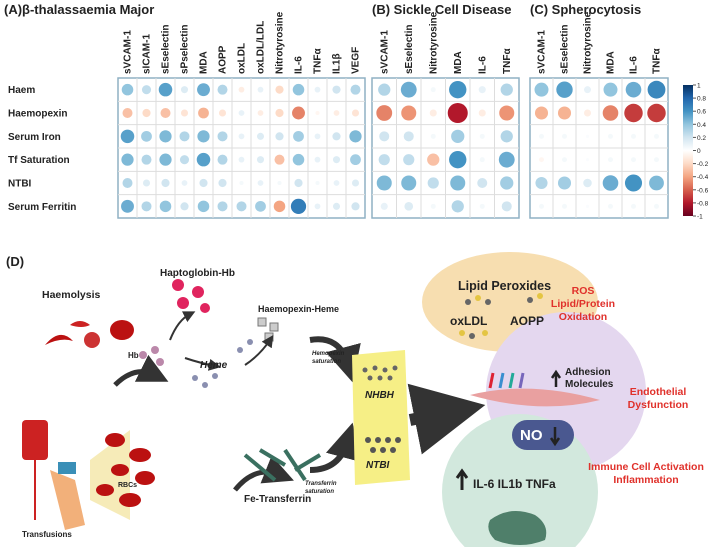  Describe the element at coordinates (133, 355) in the screenshot. I see `label: Hb` at that location.